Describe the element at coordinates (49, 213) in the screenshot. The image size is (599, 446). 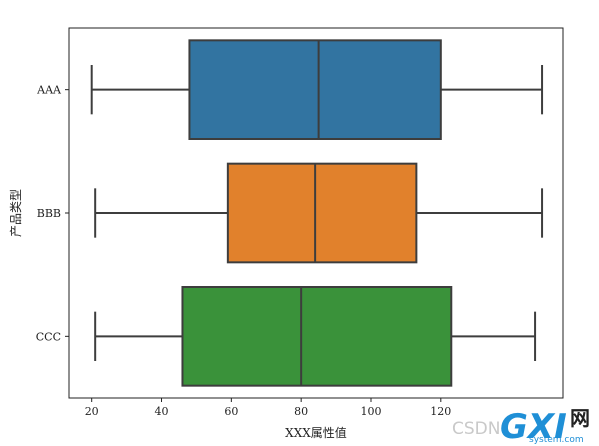
I see `y-tick-label: BBB` at that location.